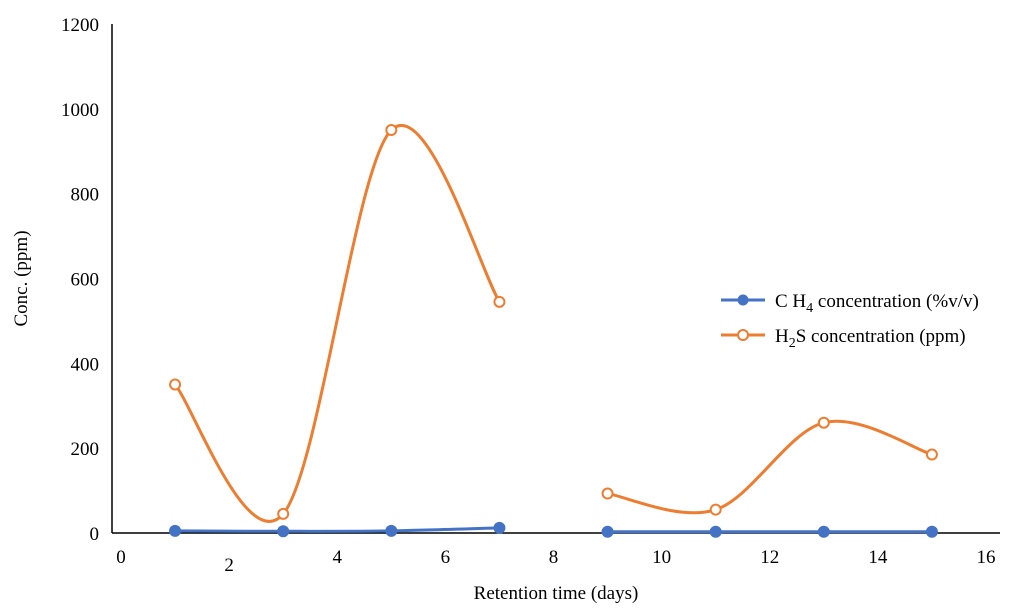  I want to click on y-tick-label: 1200, so click(80, 25).